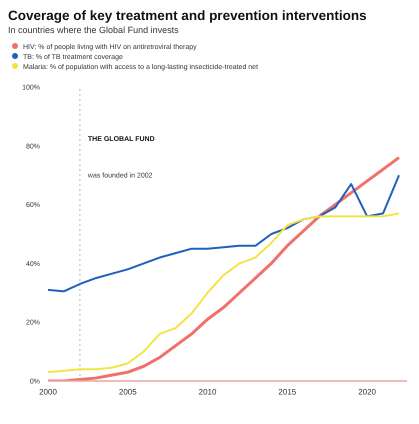  Describe the element at coordinates (287, 392) in the screenshot. I see `x-tick-label: 2015` at that location.